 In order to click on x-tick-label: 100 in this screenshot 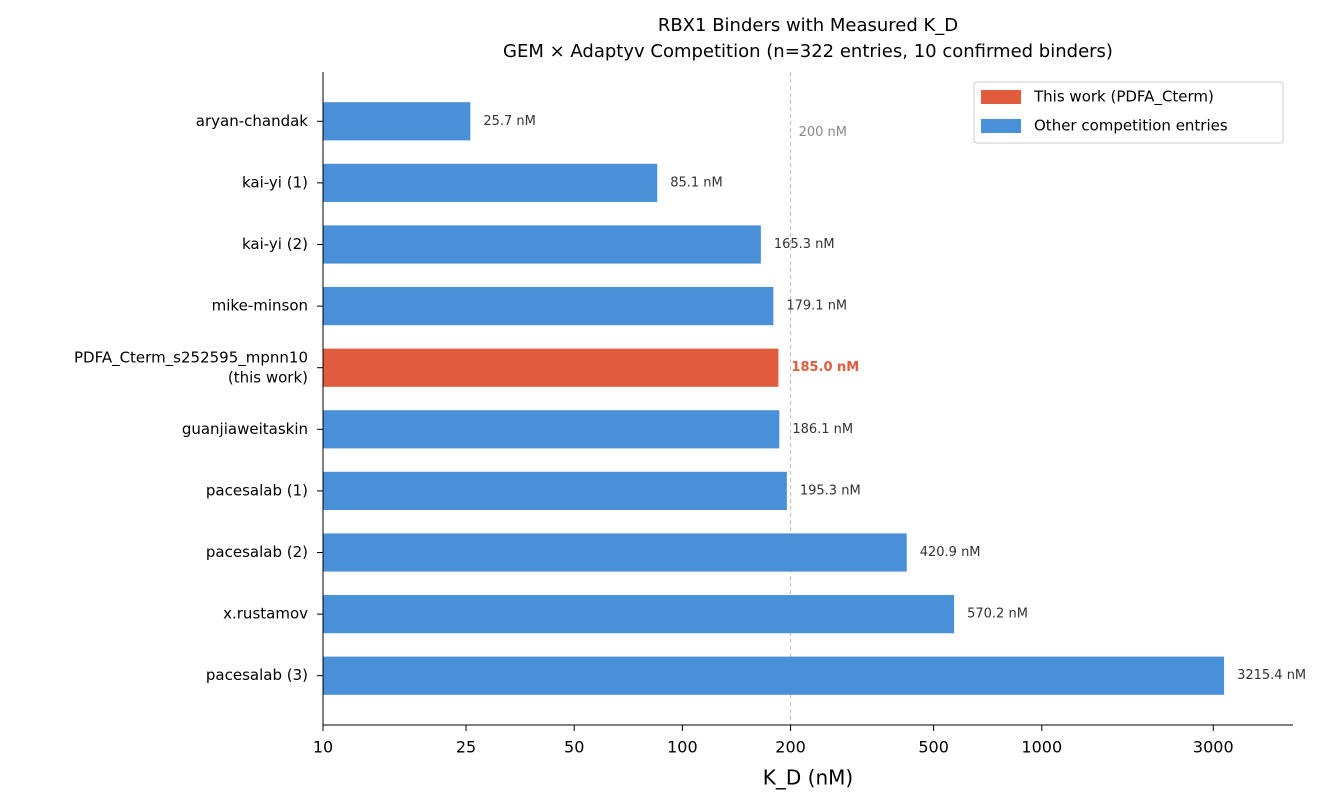, I will do `click(682, 747)`.